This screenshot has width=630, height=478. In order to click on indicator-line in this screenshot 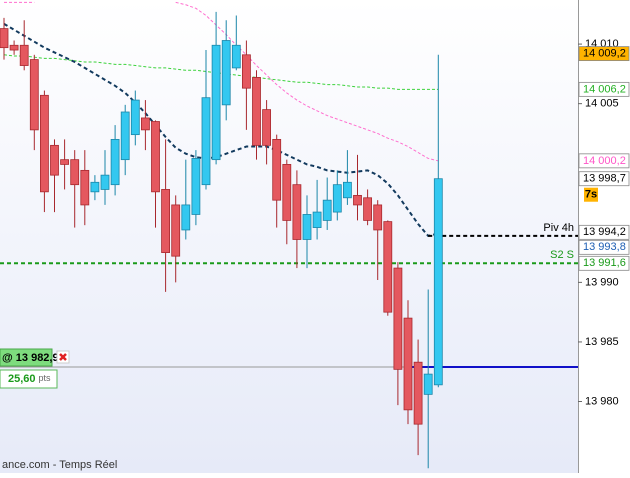, I will do `click(221, 72)`.